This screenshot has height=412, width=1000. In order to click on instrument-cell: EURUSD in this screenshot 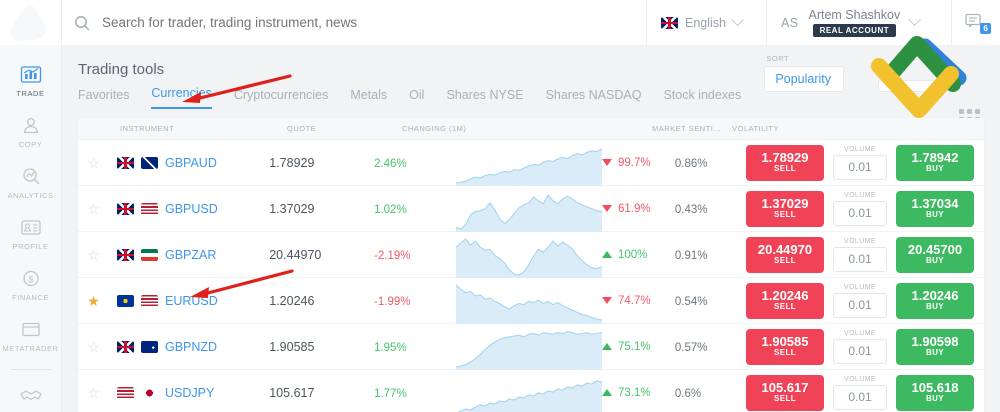, I will do `click(189, 301)`.